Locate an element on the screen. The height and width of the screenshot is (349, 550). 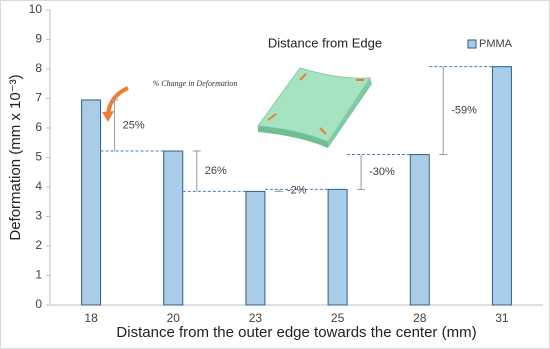
x-tick-label: 31 is located at coordinates (502, 318).